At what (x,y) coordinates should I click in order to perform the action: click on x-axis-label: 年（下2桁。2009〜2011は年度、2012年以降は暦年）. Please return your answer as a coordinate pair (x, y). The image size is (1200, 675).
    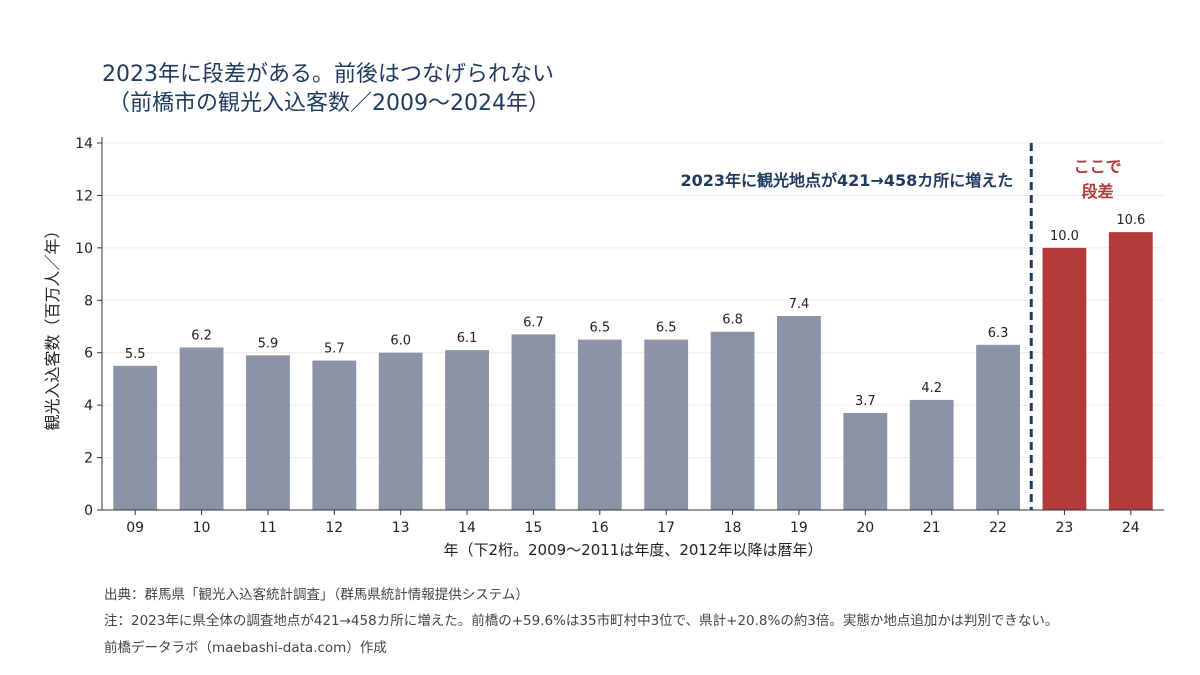
    Looking at the image, I should click on (632, 550).